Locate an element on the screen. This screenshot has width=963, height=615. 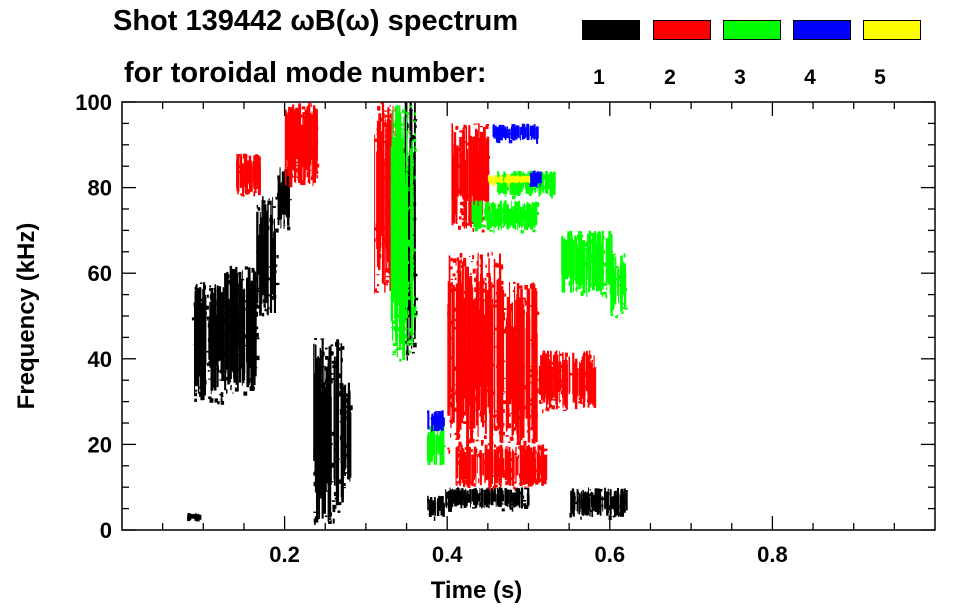
y-tick-label: 80 is located at coordinates (100, 188).